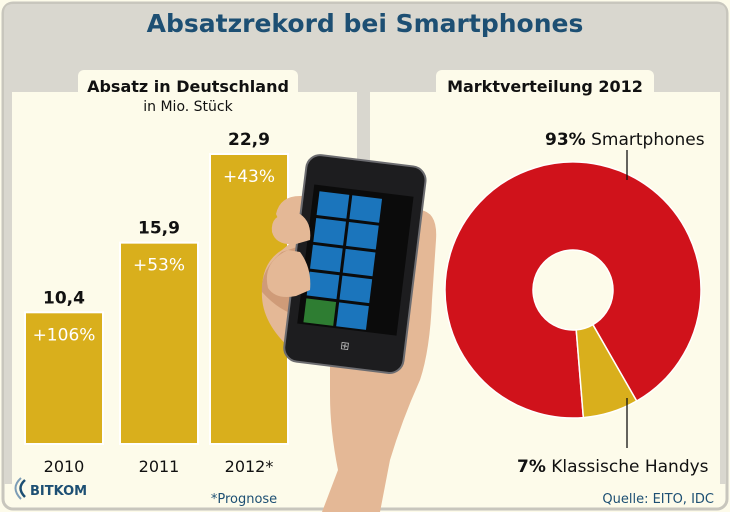 The width and height of the screenshot is (730, 512). Describe the element at coordinates (625, 140) in the screenshot. I see `donut-label-smartphones: 93% Smartphones` at that location.